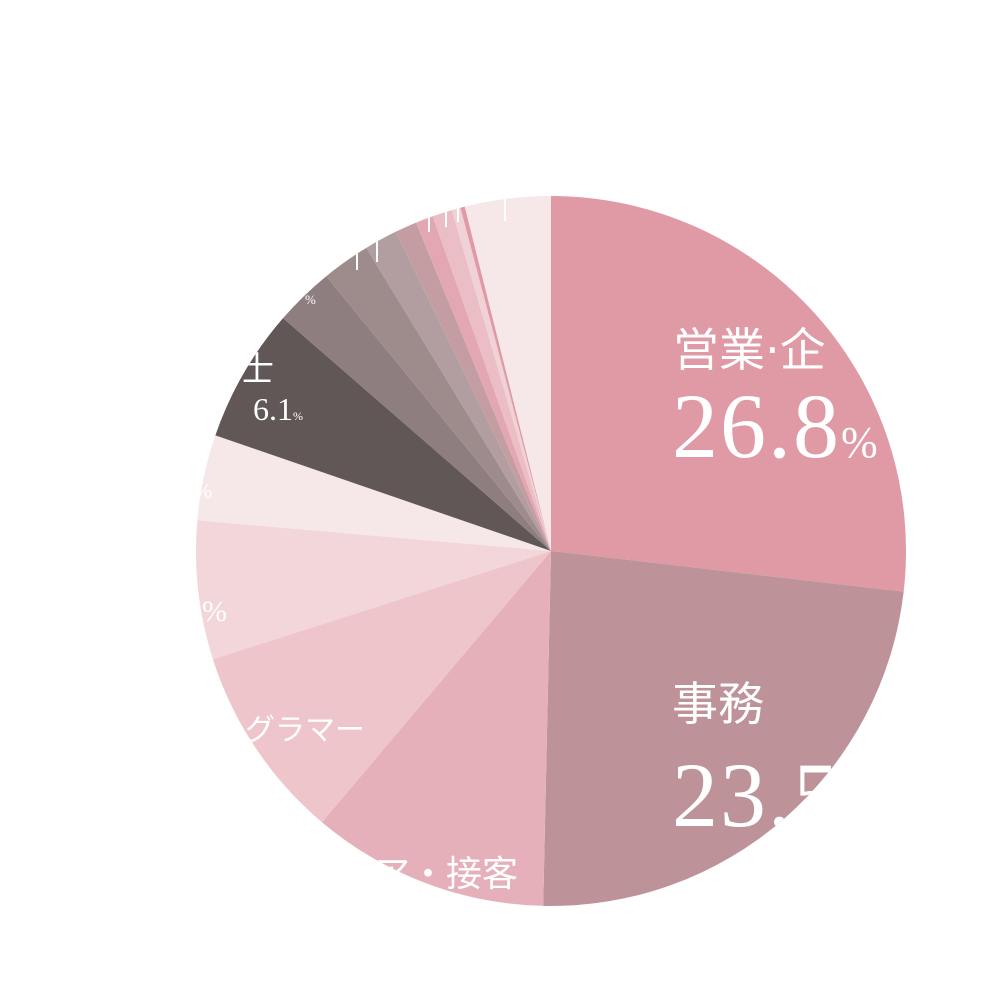 This screenshot has height=1000, width=1000. I want to click on slice-label: 士, so click(257, 370).